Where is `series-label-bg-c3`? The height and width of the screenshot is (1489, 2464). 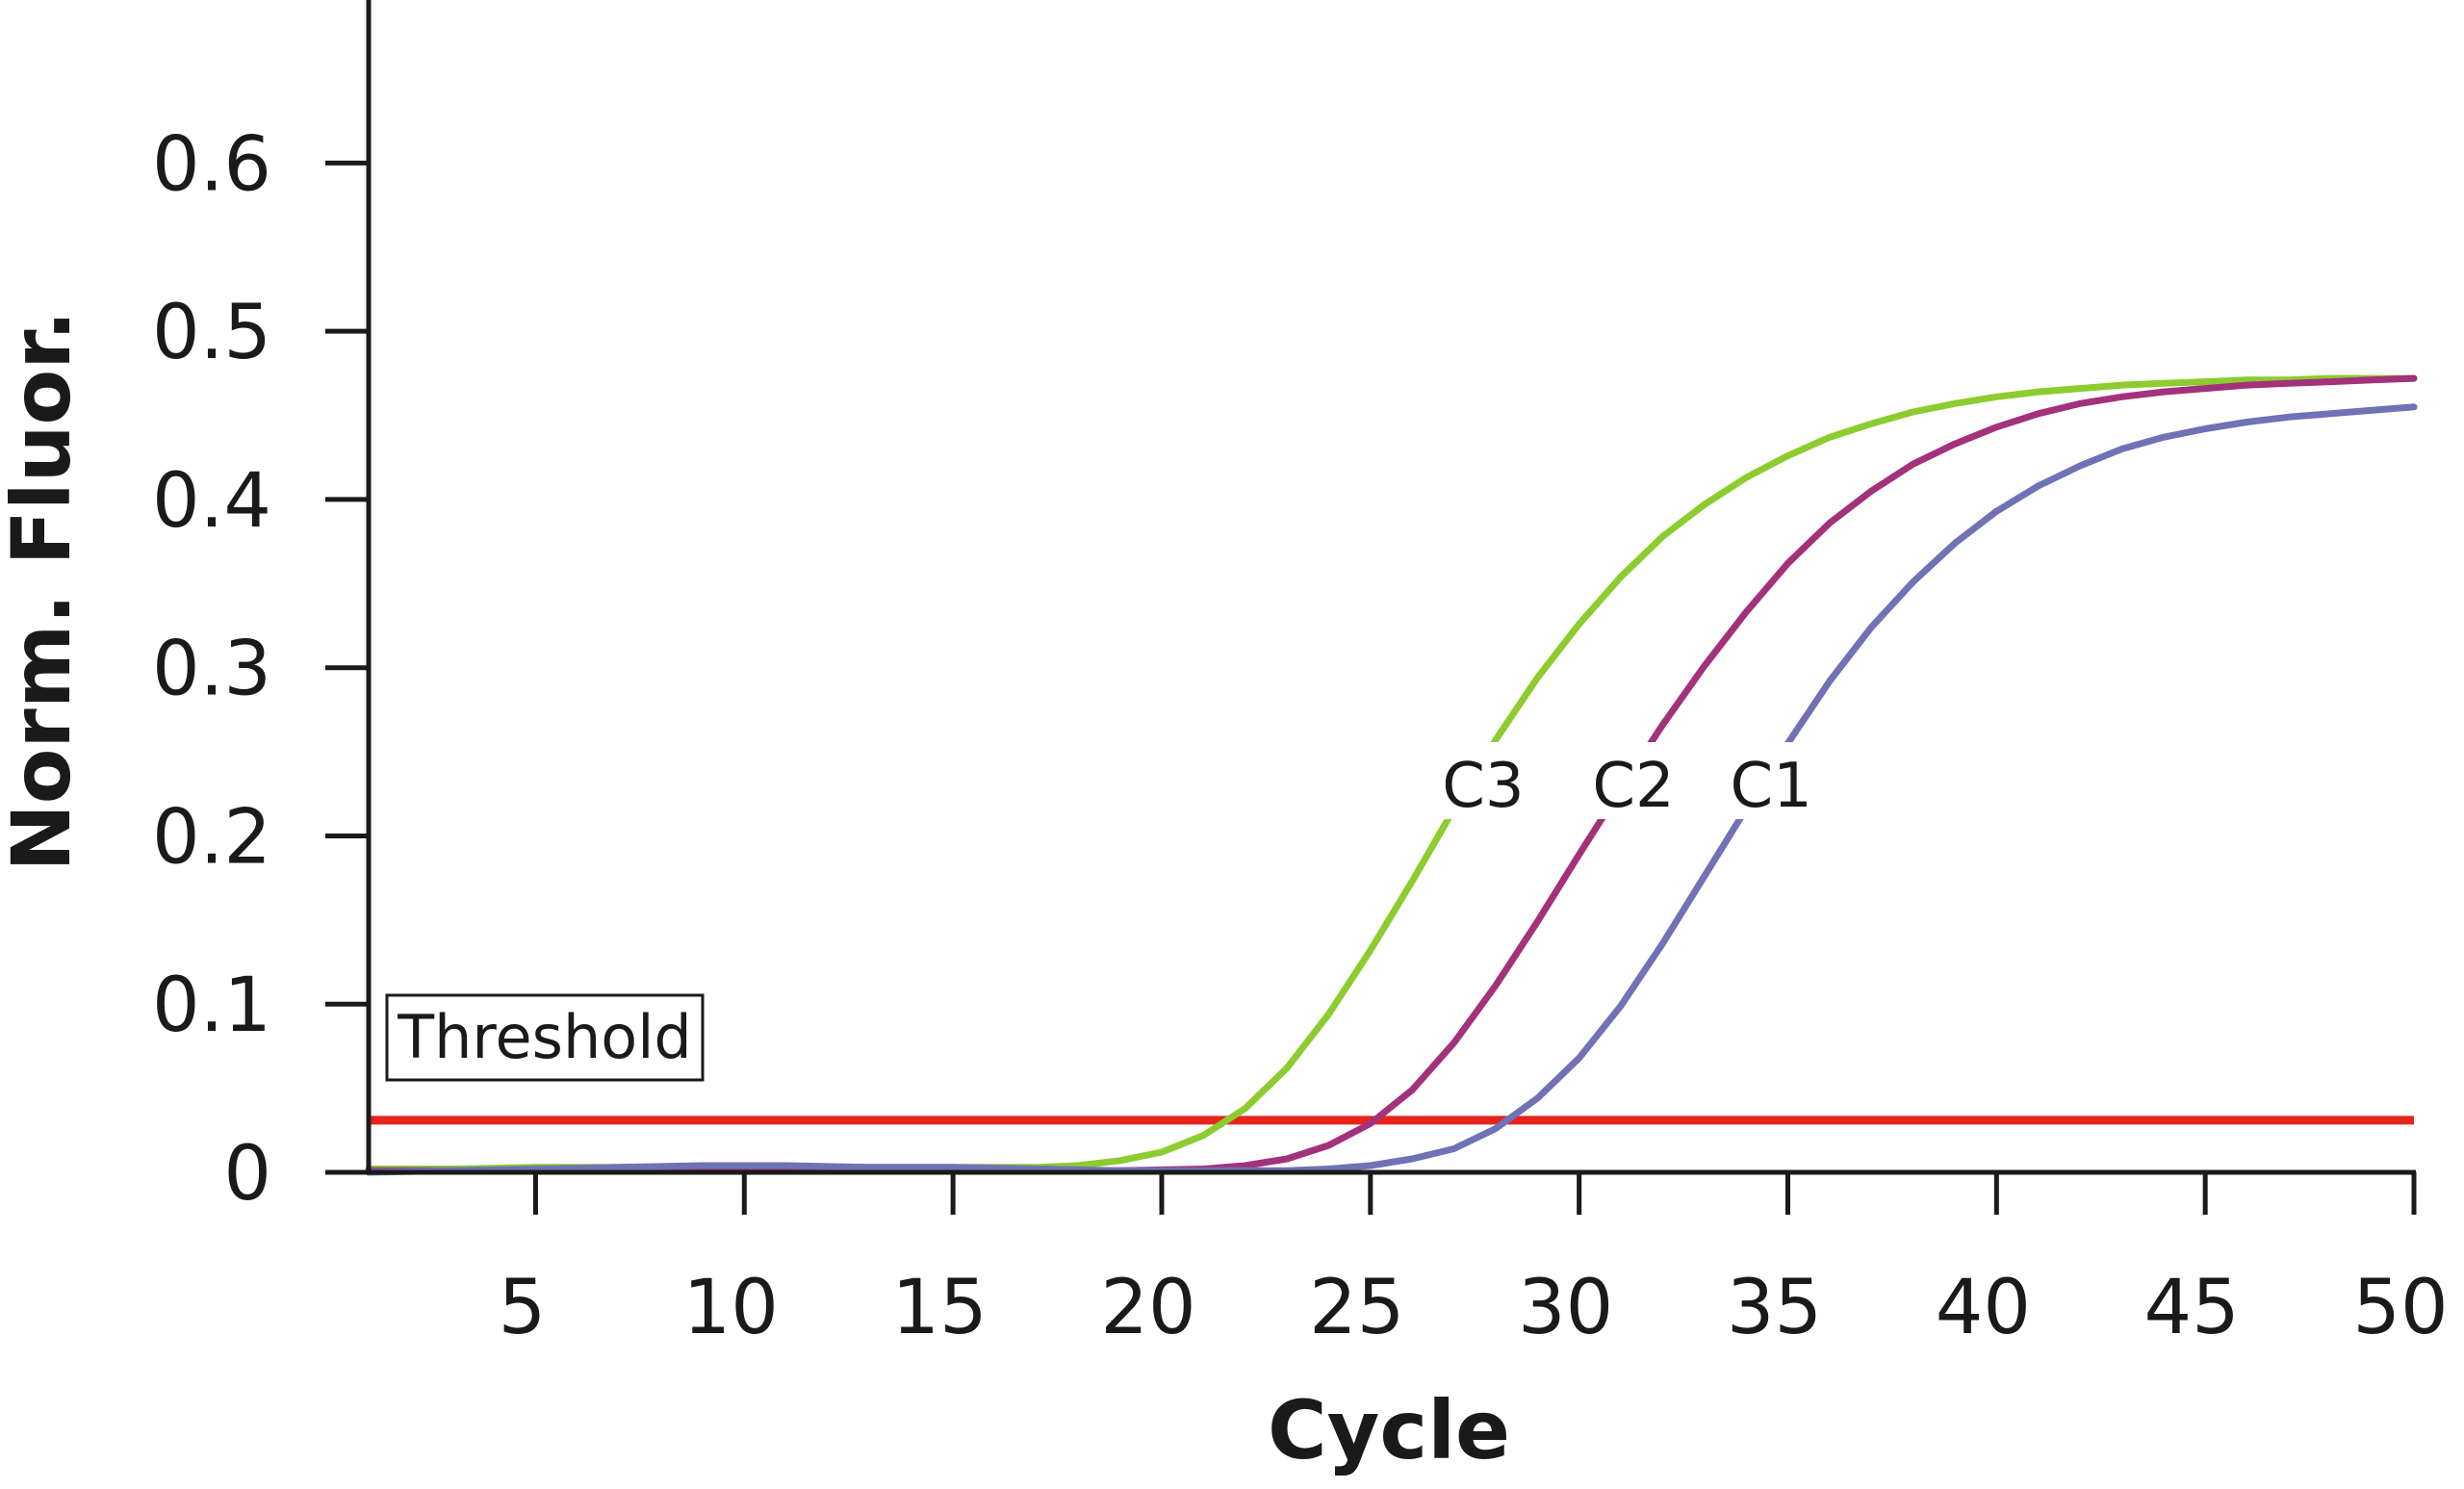
series-label-bg-c3 is located at coordinates (1482, 781).